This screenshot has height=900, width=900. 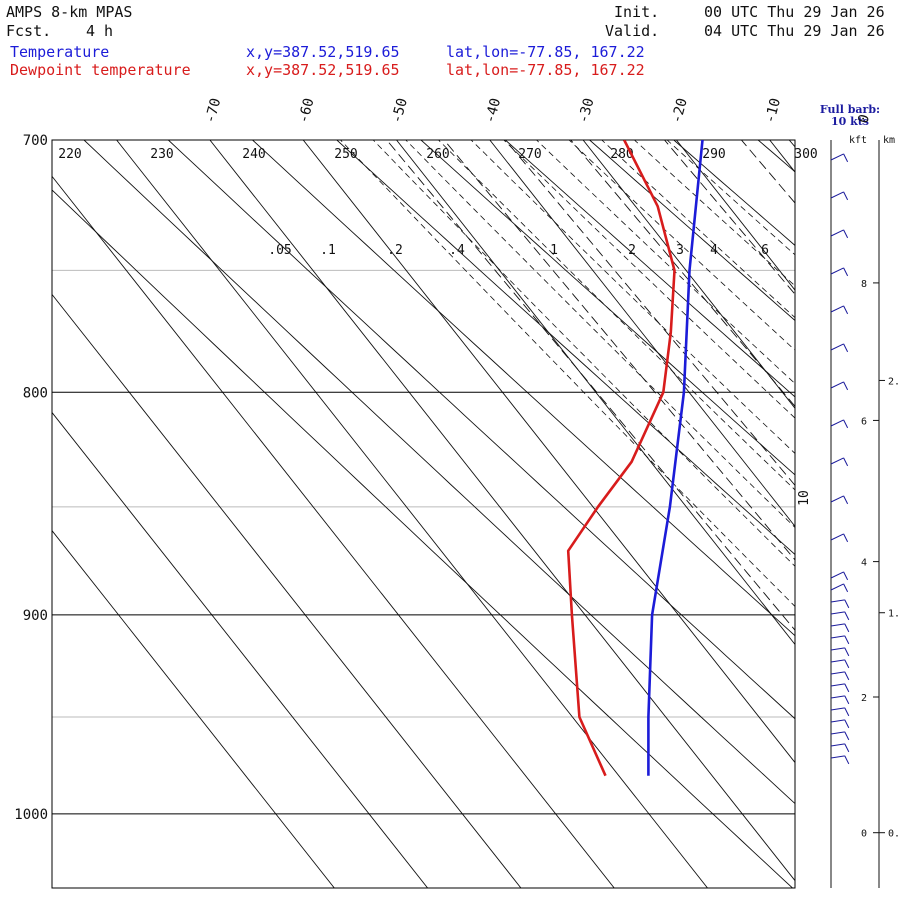 What do you see at coordinates (395, 250) in the screenshot?
I see `mixing-ratio-label: .2` at bounding box center [395, 250].